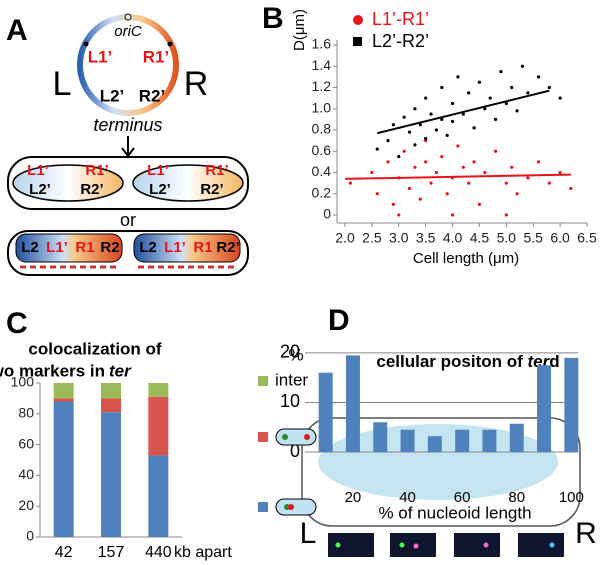  What do you see at coordinates (560, 238) in the screenshot?
I see `x-tick-label: 6.0` at bounding box center [560, 238].